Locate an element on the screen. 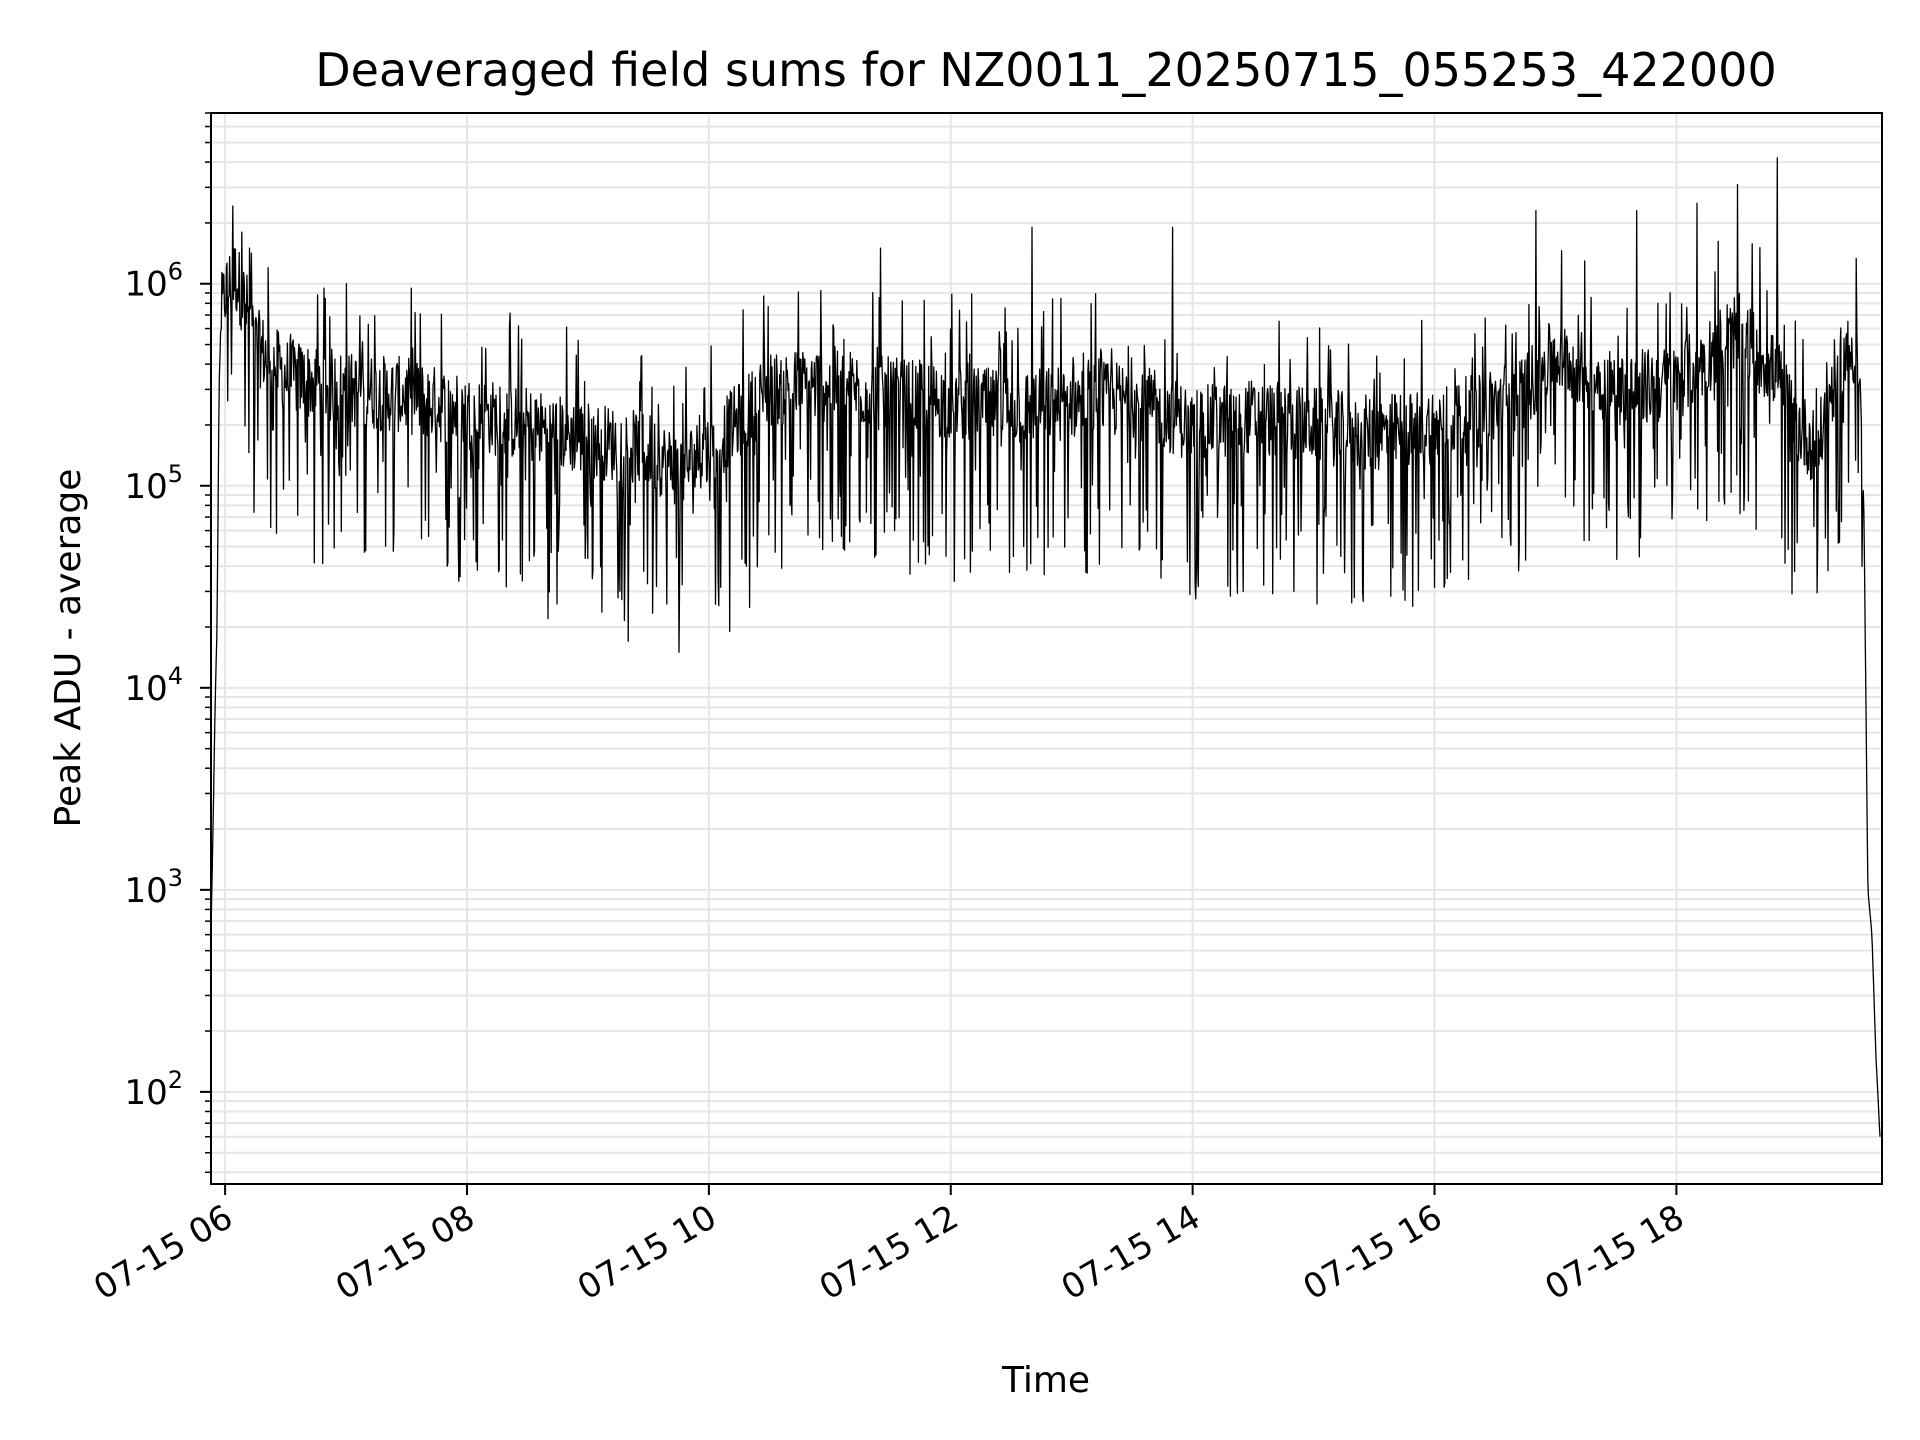  y-tick-label: 10⁶ is located at coordinates (153, 281).